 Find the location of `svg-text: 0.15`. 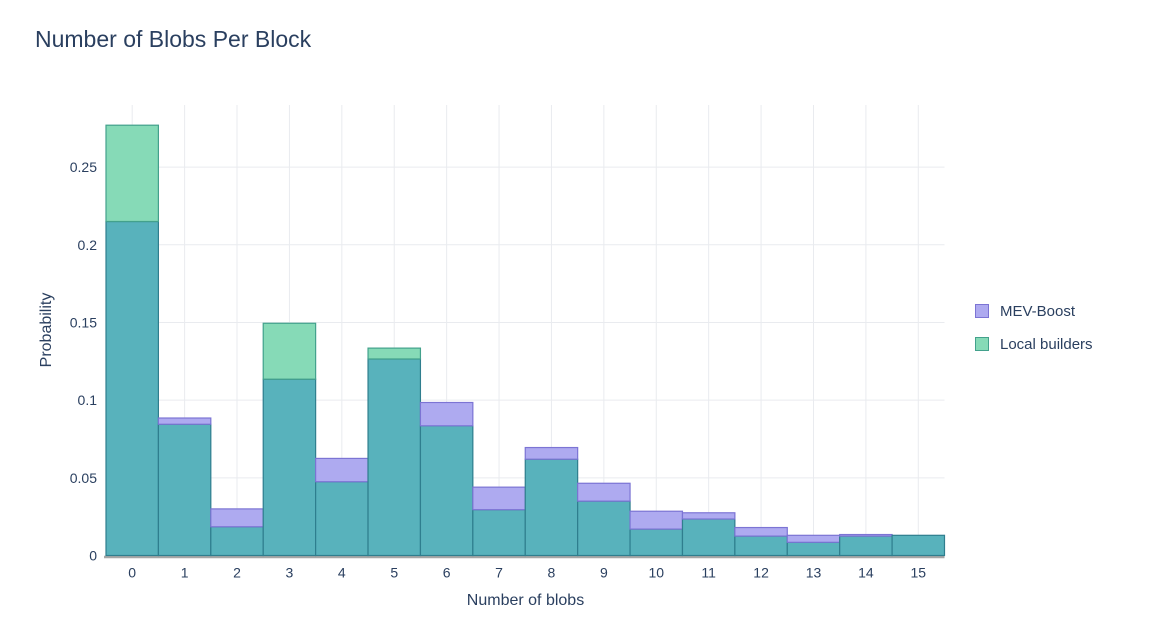

svg-text: 0.15 is located at coordinates (83, 322).